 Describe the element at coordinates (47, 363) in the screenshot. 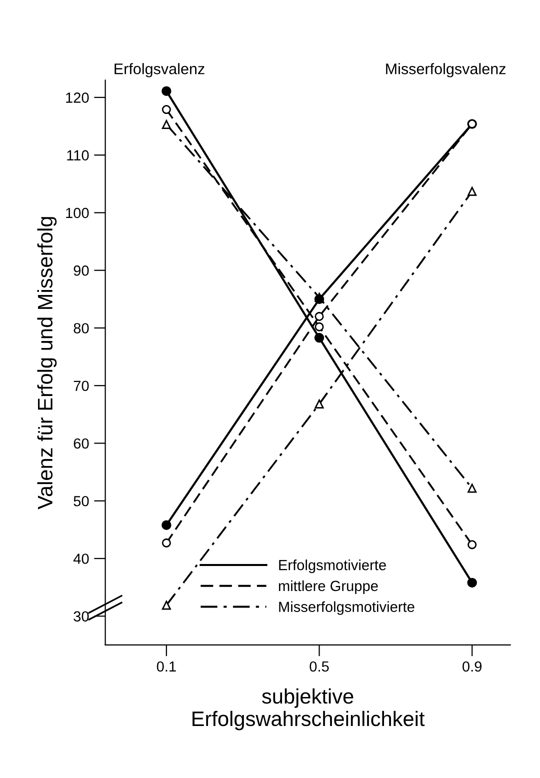

I see `y-axis-title: Valenz für Erfolg und Misserfolg` at that location.